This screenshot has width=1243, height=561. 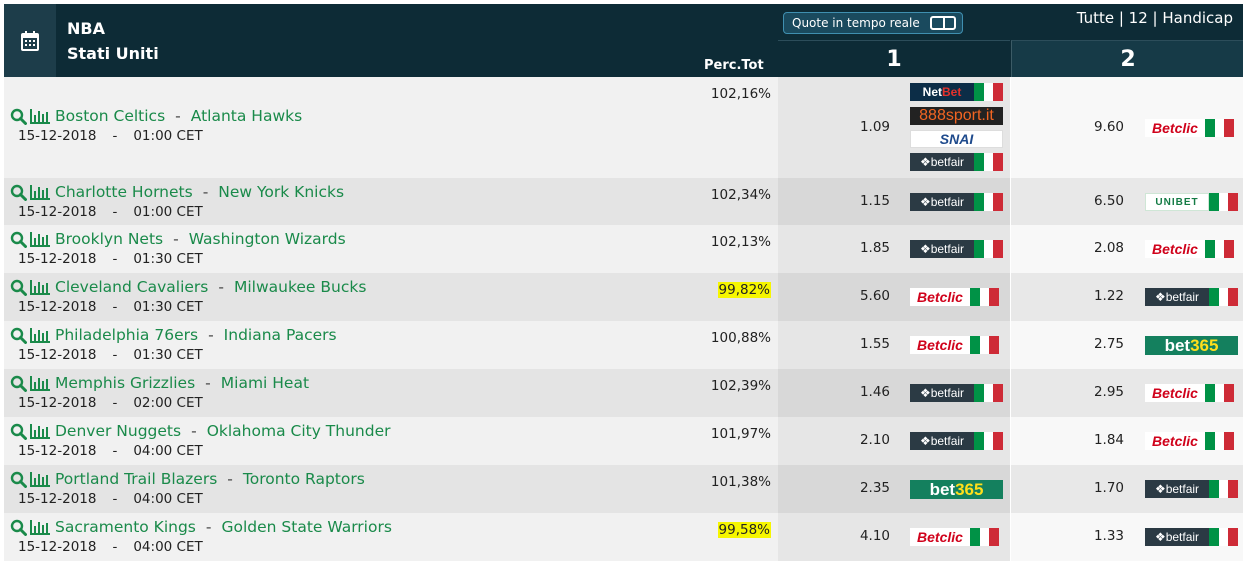 What do you see at coordinates (874, 392) in the screenshot?
I see `odd-home: 1.46` at bounding box center [874, 392].